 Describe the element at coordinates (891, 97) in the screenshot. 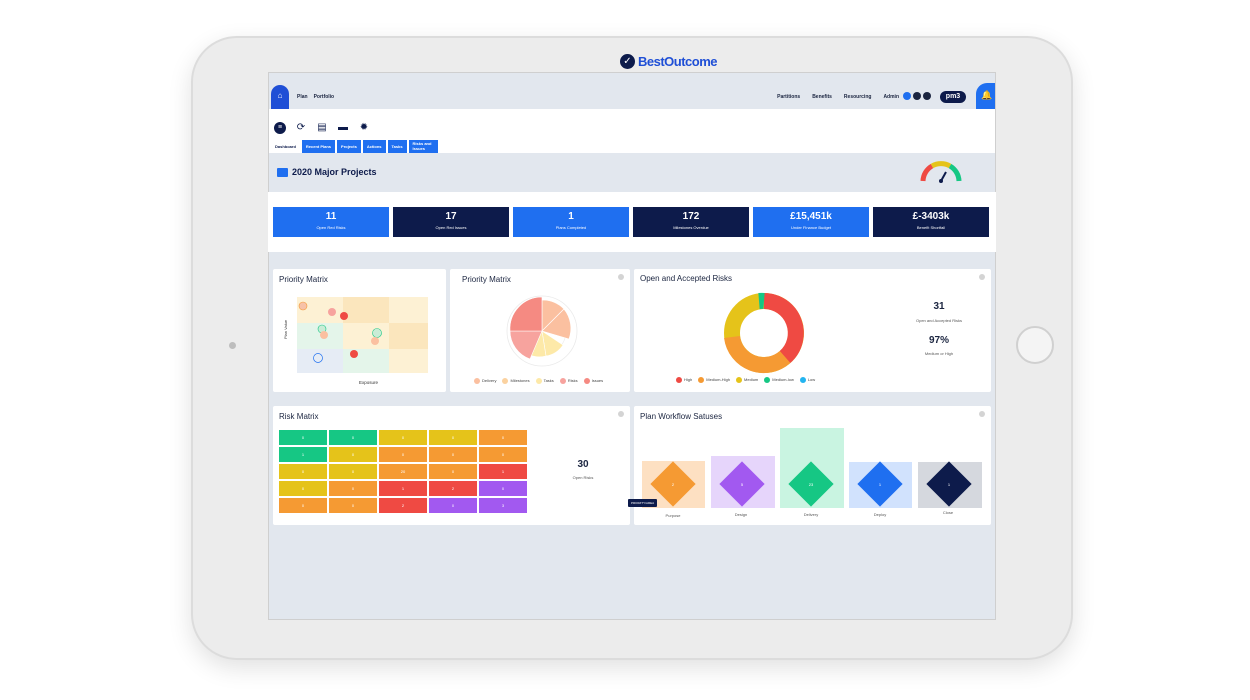

I see `nav-admin: Admin` at that location.